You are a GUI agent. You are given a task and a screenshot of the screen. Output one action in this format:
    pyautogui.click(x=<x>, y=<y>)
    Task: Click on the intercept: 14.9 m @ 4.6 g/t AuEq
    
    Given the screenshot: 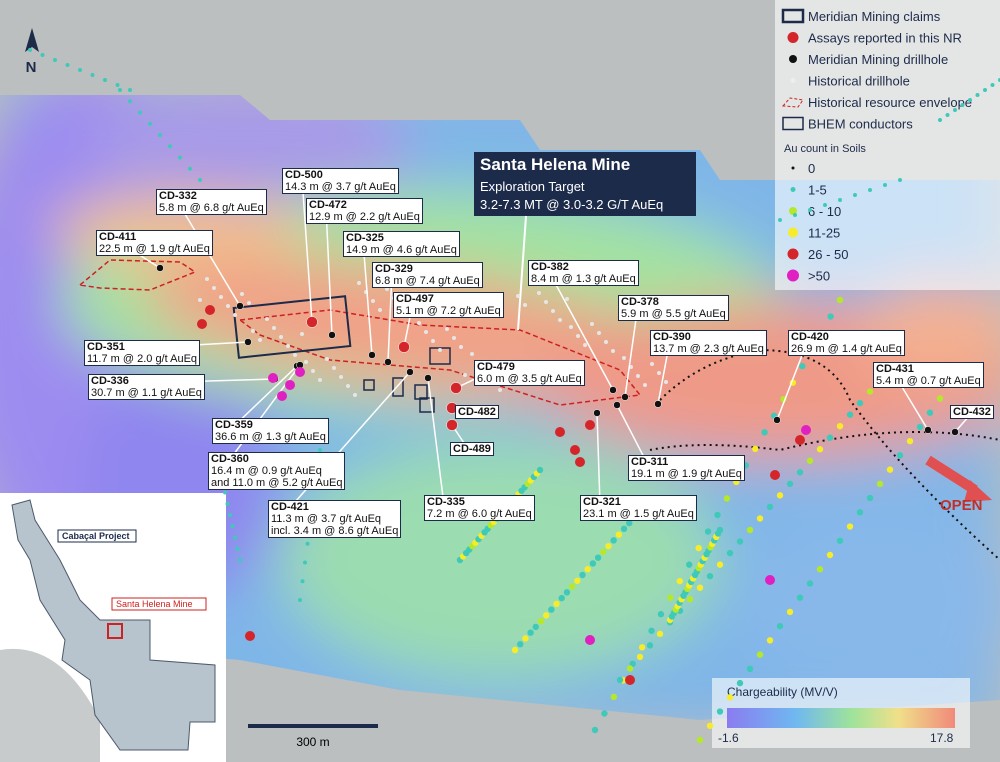 What is the action you would take?
    pyautogui.click(x=401, y=250)
    